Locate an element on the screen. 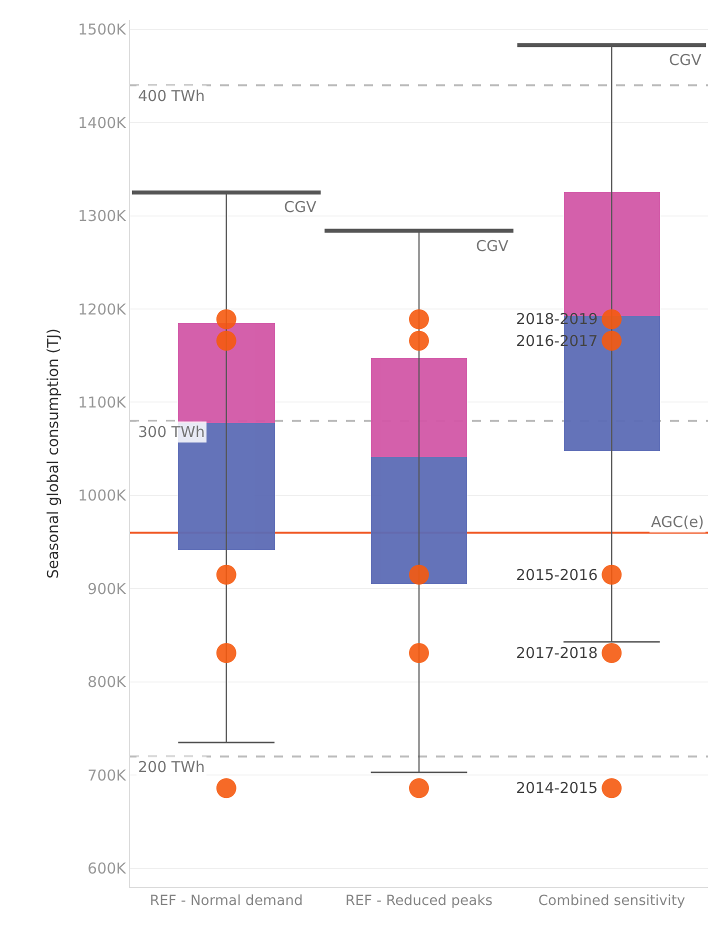 The height and width of the screenshot is (937, 713). x-tick-label: REF - Reduced peaks is located at coordinates (419, 900).